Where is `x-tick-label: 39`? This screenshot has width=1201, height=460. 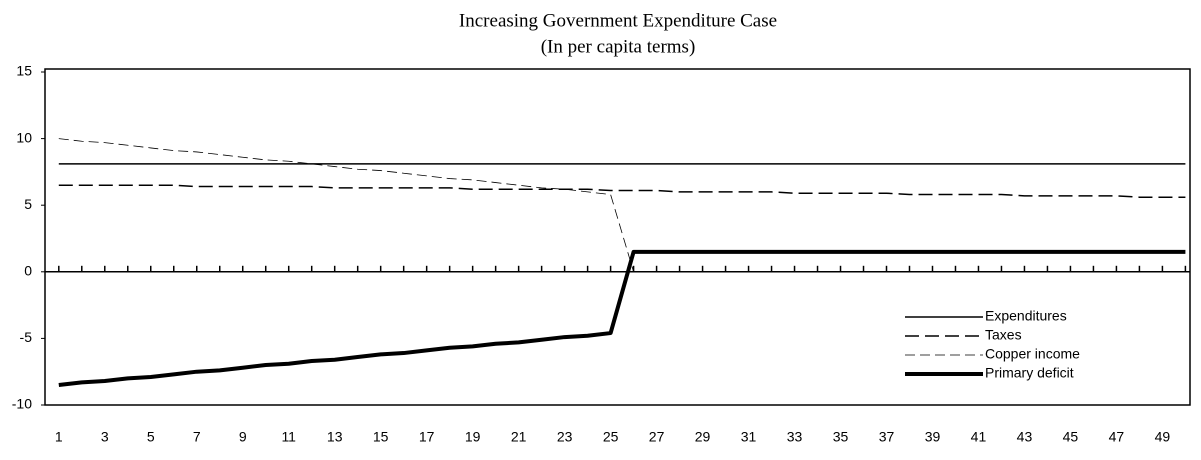 x-tick-label: 39 is located at coordinates (933, 437).